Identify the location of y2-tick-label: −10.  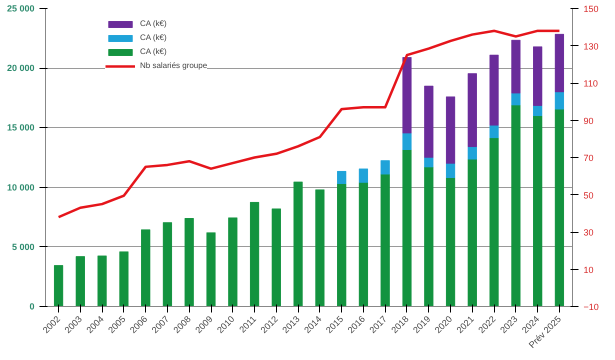
(591, 307).